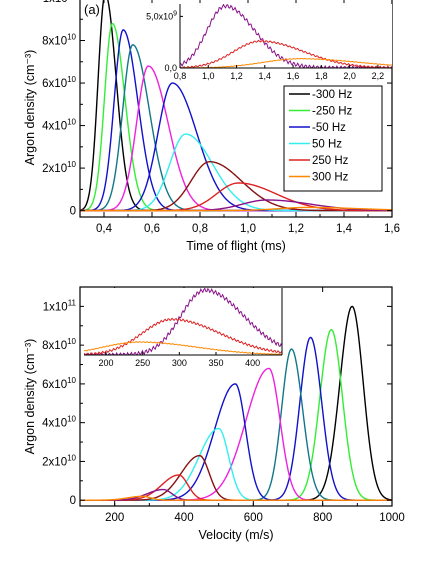 This screenshot has width=436, height=564. What do you see at coordinates (252, 363) in the screenshot?
I see `inset-x-tick-label: 400` at bounding box center [252, 363].